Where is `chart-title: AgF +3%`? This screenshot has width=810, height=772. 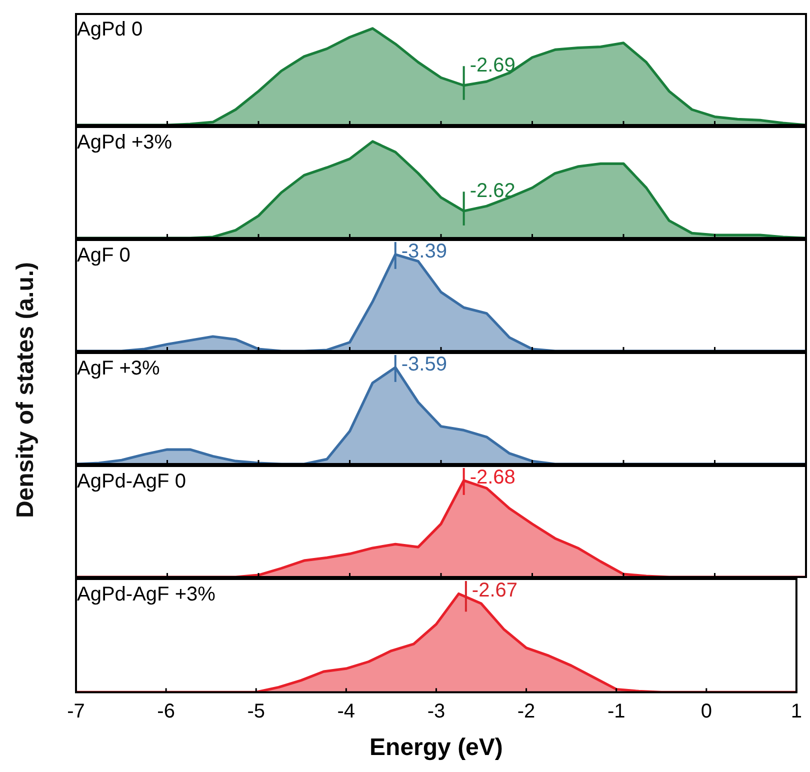 chart-title: AgF +3% is located at coordinates (118, 369).